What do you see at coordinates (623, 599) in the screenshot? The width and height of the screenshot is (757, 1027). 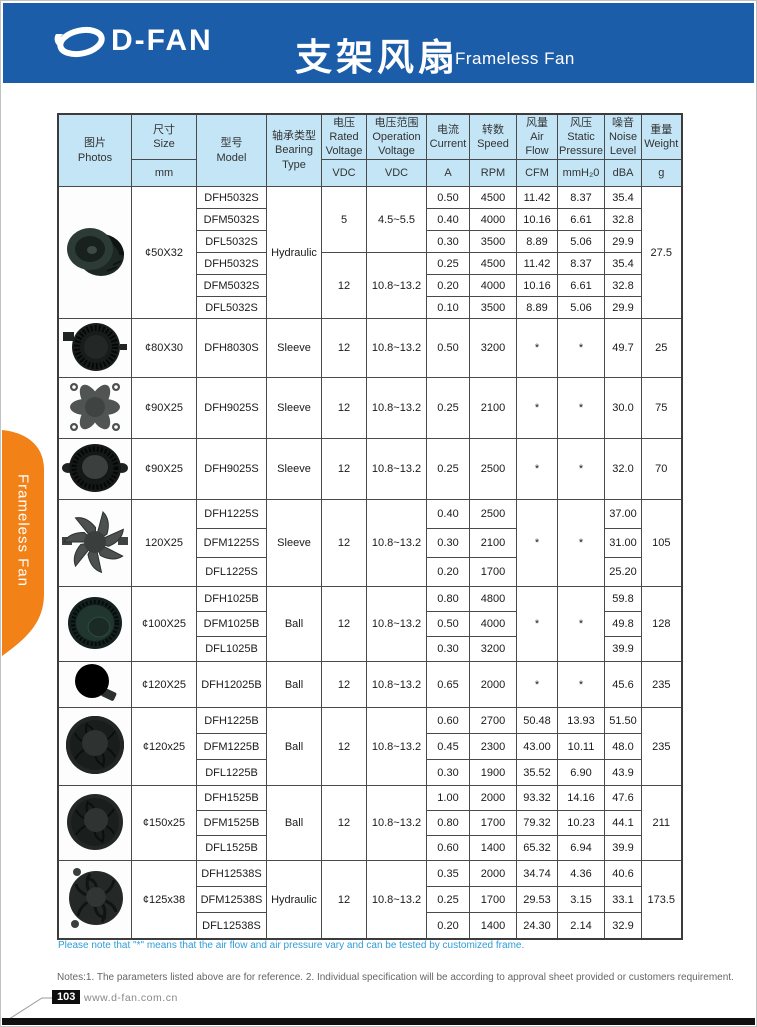 I see `noise-cell: 59.8` at bounding box center [623, 599].